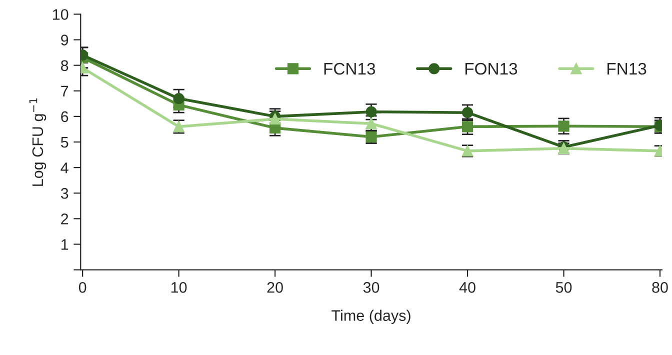  I want to click on y-tick-label: 2, so click(64, 219).